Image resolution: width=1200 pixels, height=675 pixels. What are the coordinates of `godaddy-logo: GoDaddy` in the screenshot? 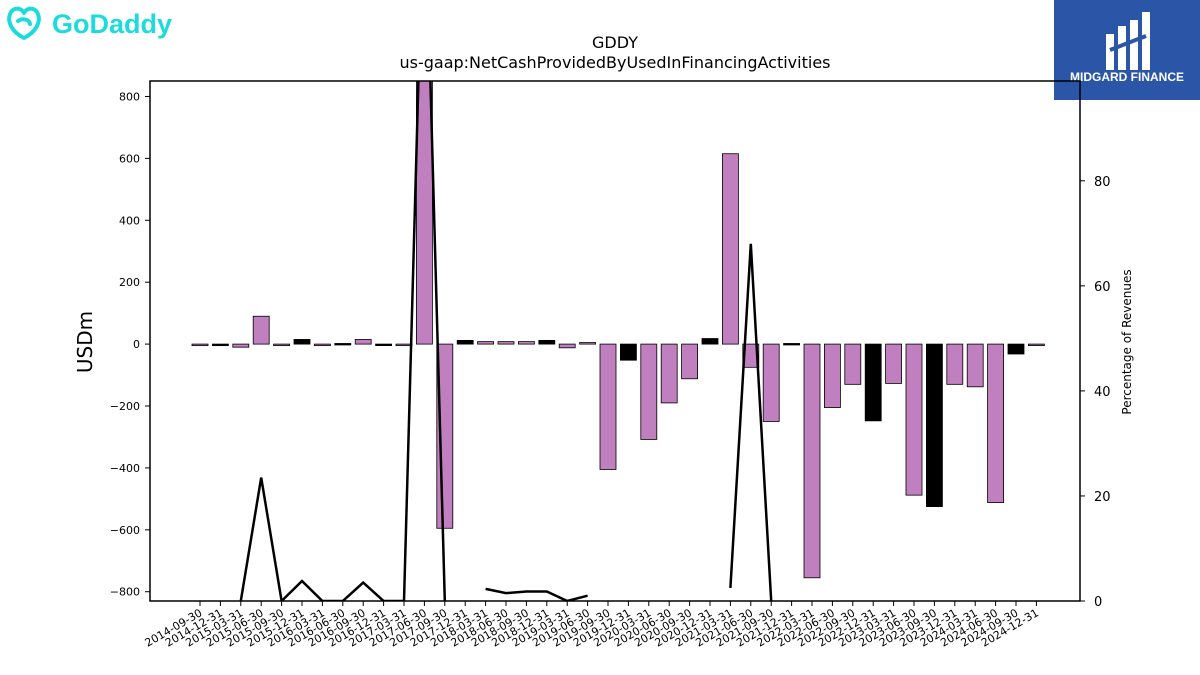 It's located at (89, 23).